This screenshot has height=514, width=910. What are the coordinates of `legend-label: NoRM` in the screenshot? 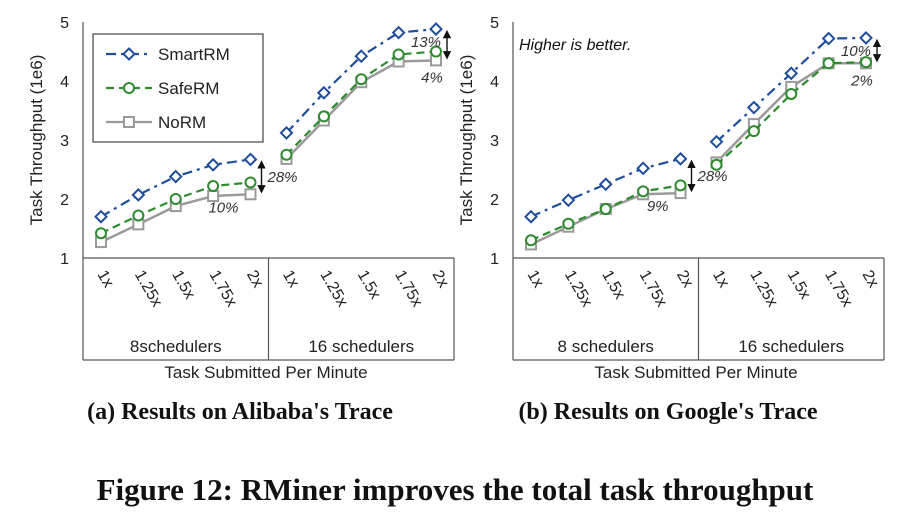 It's located at (182, 122).